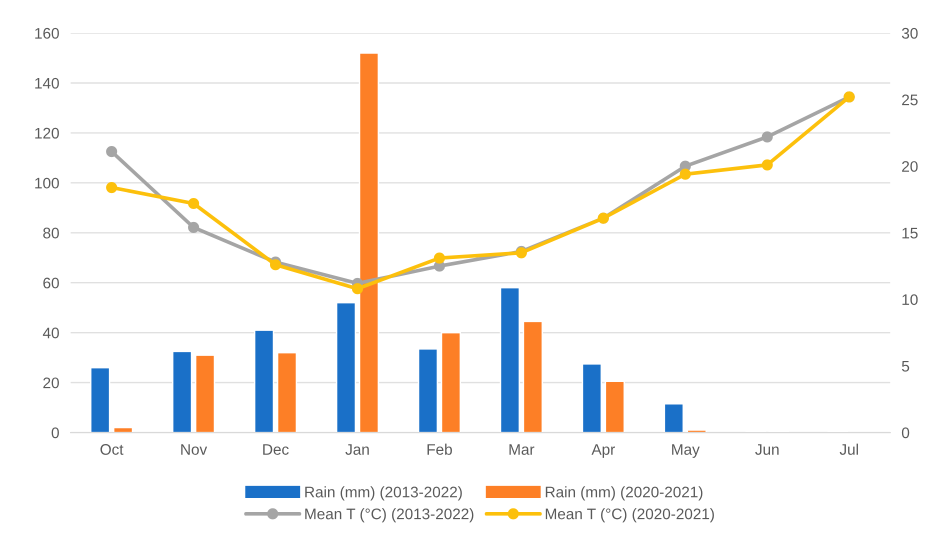 The width and height of the screenshot is (942, 551). Describe the element at coordinates (383, 493) in the screenshot. I see `legend-label: Rain (mm) (2013-2022)` at that location.